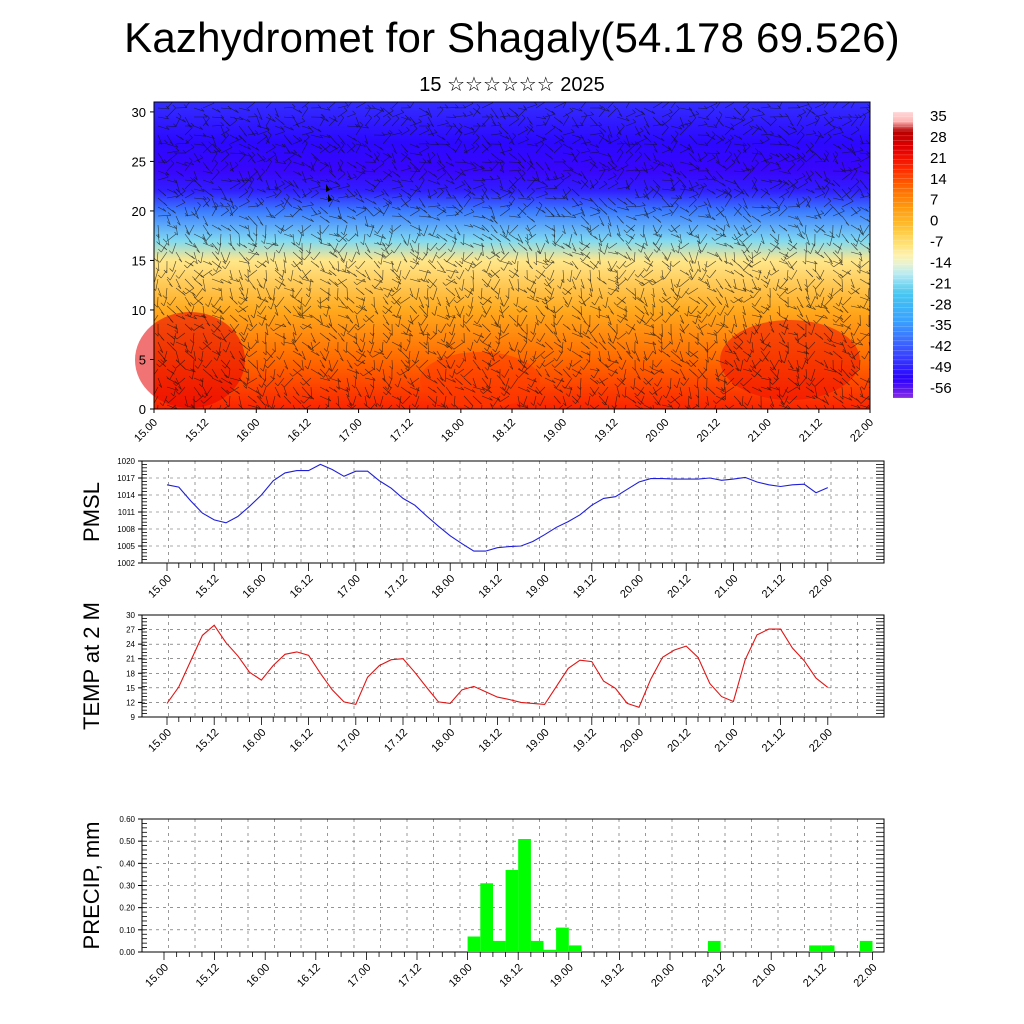 The image size is (1024, 1024). Describe the element at coordinates (512, 37) in the screenshot. I see `chart-title: Kazhydromet for Shagaly(54.178 69.526)` at that location.